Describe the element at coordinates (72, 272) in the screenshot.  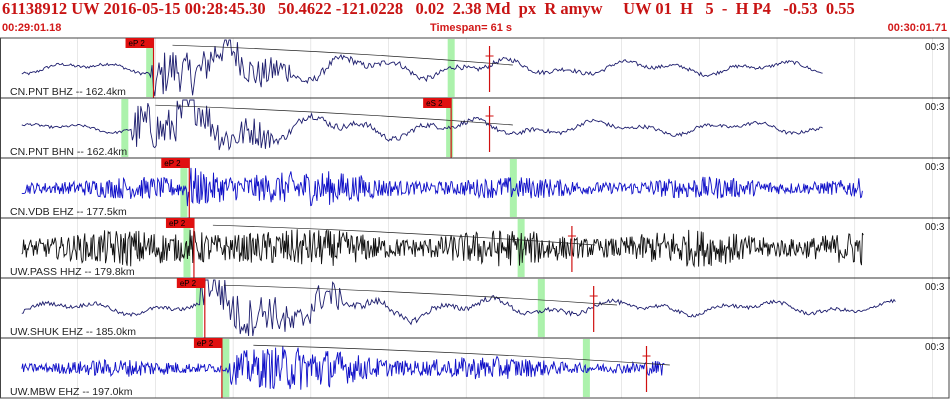
I see `station-label: UW.PASS HHZ -- 179.8km` at that location.